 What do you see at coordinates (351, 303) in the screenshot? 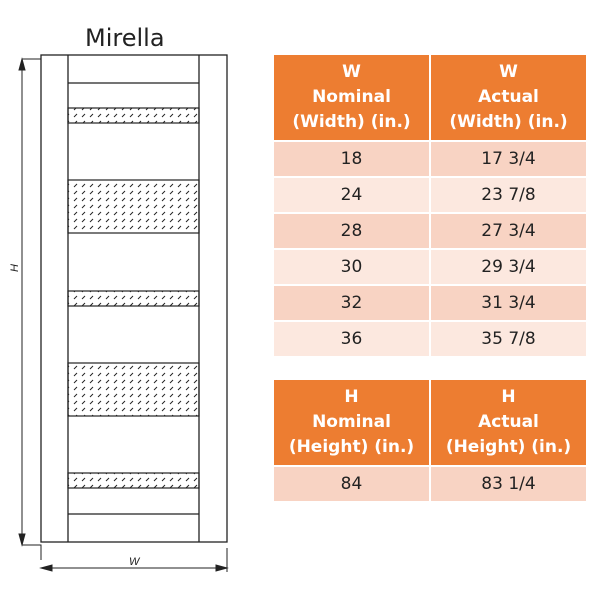
I see `nominal-cell: 32` at bounding box center [351, 303].